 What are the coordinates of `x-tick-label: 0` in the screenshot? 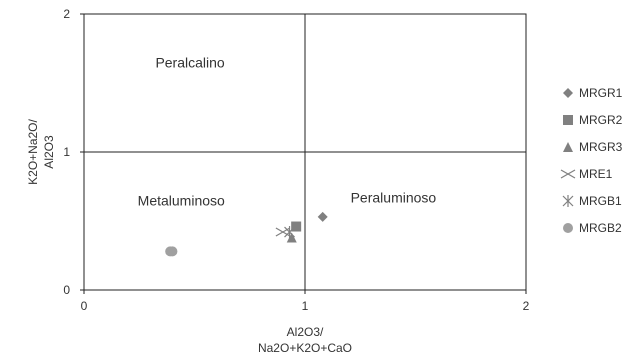 It's located at (84, 306).